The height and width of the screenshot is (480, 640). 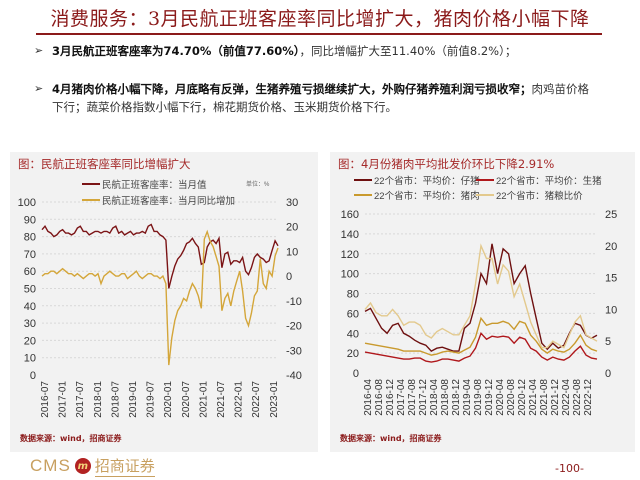 What do you see at coordinates (186, 399) in the screenshot?
I see `x-tick-label: 2020-07` at bounding box center [186, 399].